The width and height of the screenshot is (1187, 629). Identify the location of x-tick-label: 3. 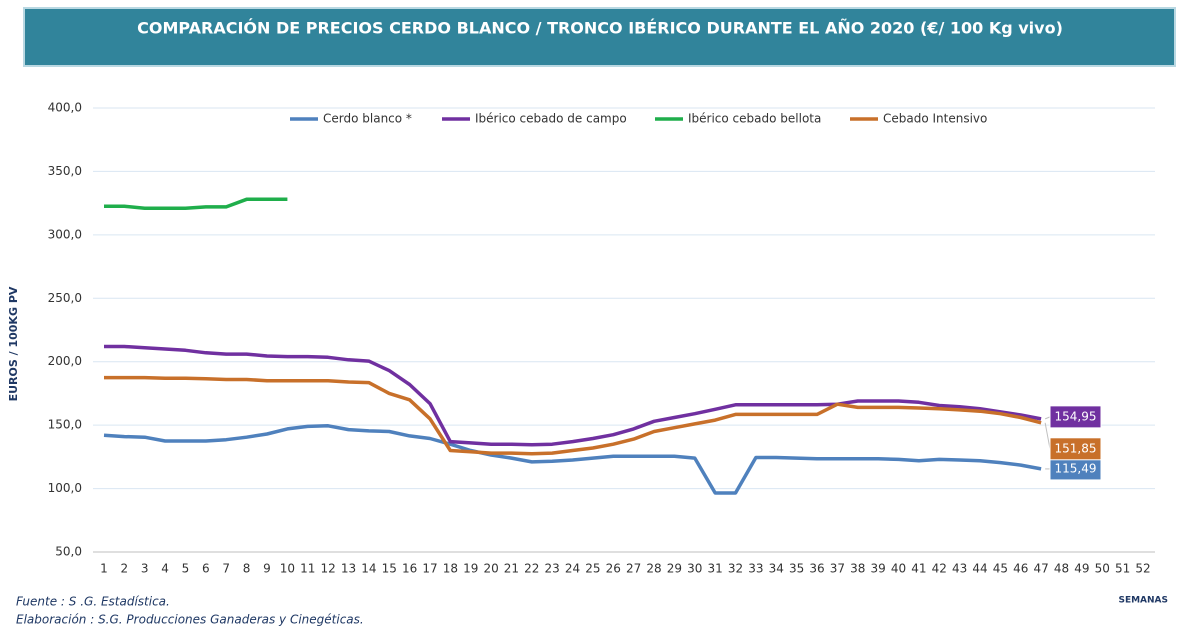
(145, 569).